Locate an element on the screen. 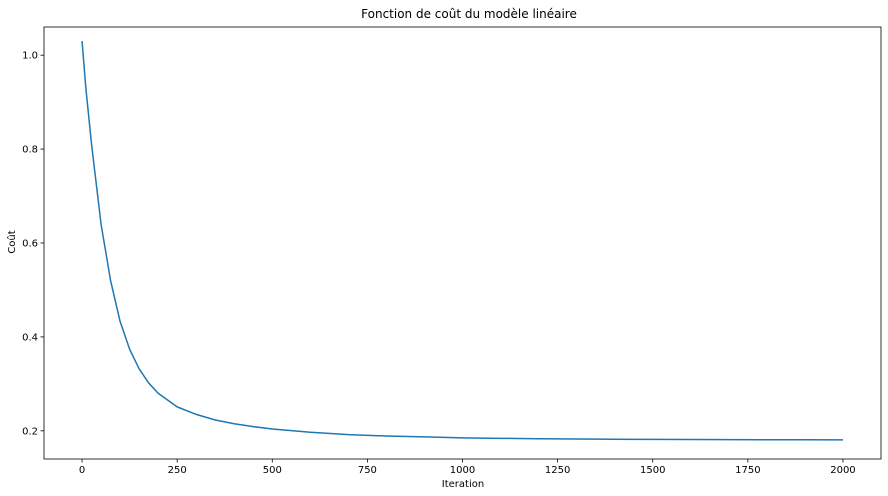 Image resolution: width=888 pixels, height=496 pixels. x-tick-label: 0 is located at coordinates (82, 470).